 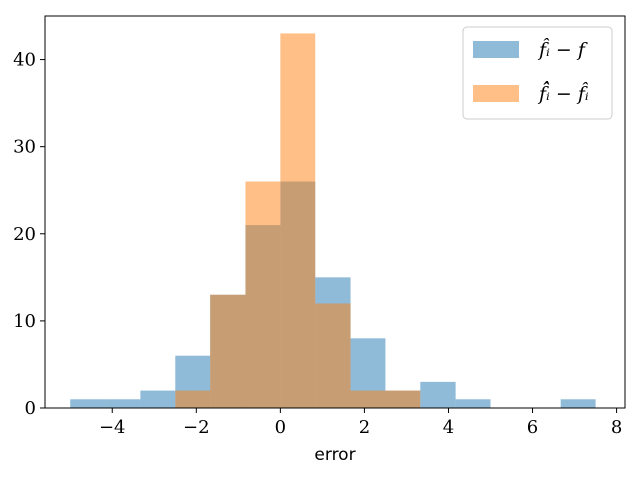 What do you see at coordinates (24, 321) in the screenshot?
I see `y-tick-label: 10` at bounding box center [24, 321].